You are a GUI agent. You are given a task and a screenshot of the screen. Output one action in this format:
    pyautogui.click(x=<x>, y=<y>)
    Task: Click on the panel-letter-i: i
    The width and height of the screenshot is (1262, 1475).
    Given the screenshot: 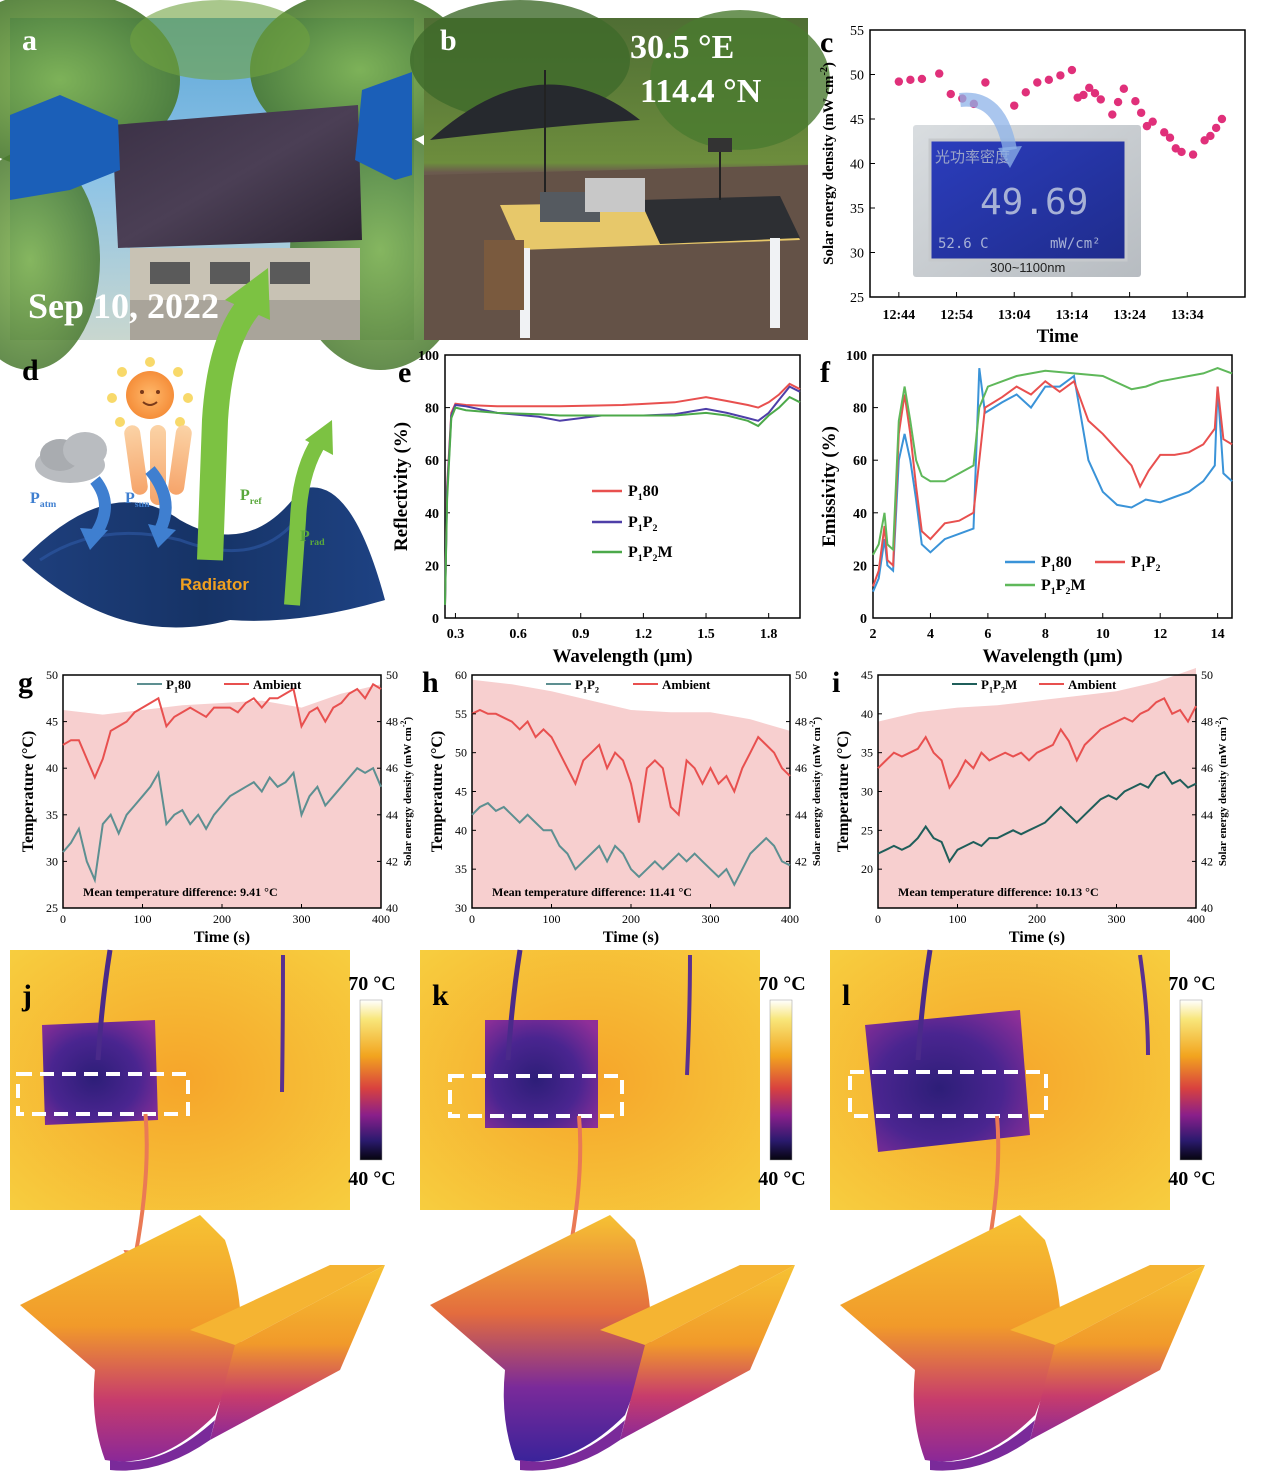 What is the action you would take?
    pyautogui.click(x=836, y=682)
    